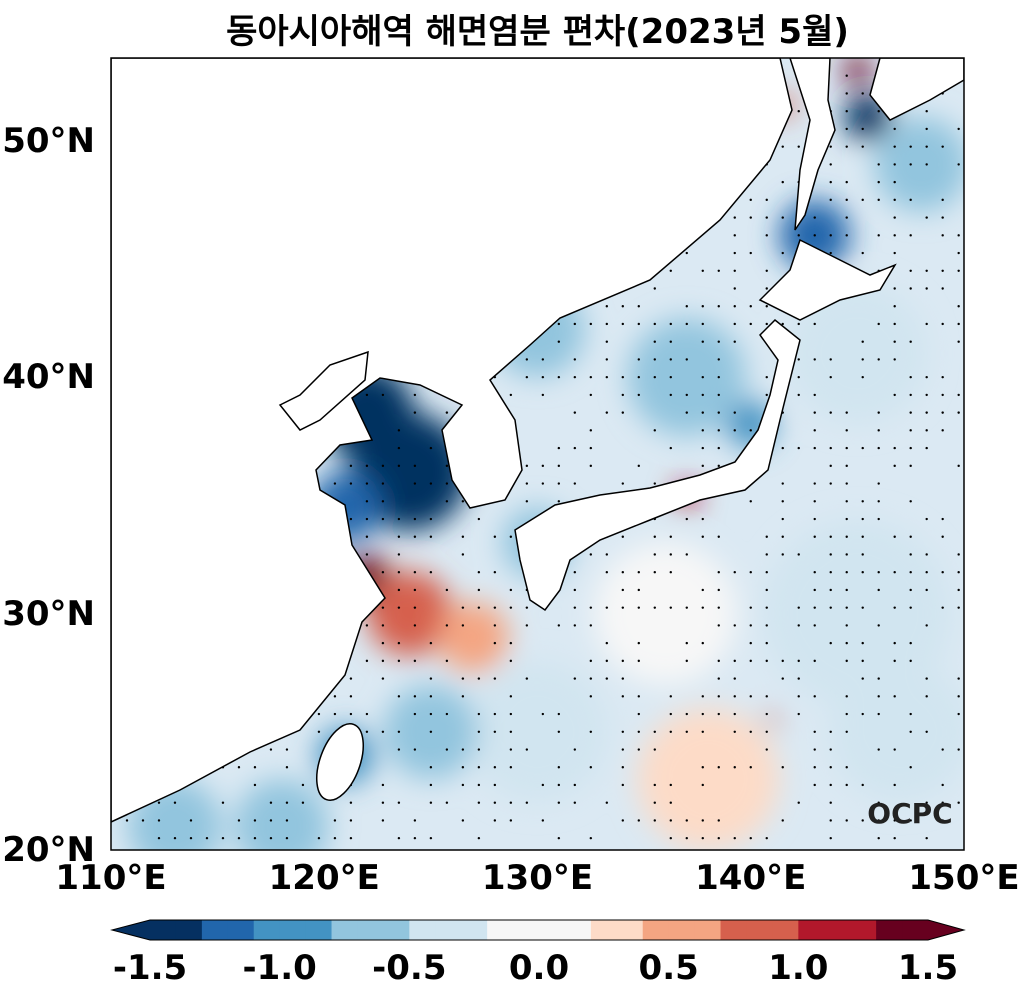  I want to click on lat-tick-label: 30°N, so click(48, 613).